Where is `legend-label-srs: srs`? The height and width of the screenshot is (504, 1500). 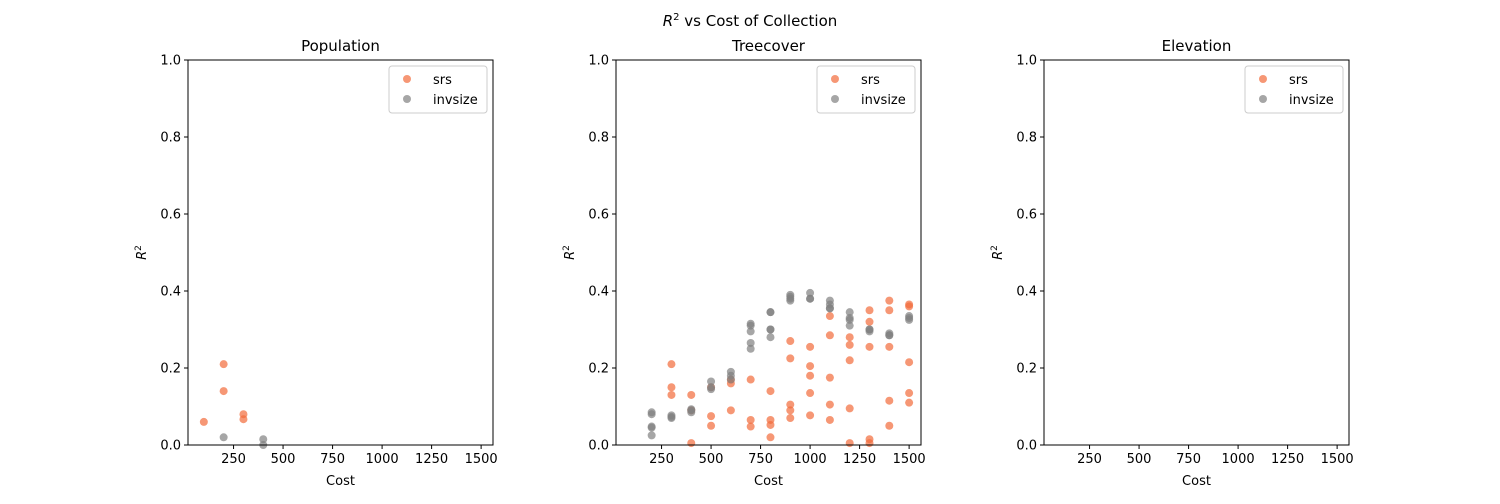
legend-label-srs: srs is located at coordinates (1298, 80).